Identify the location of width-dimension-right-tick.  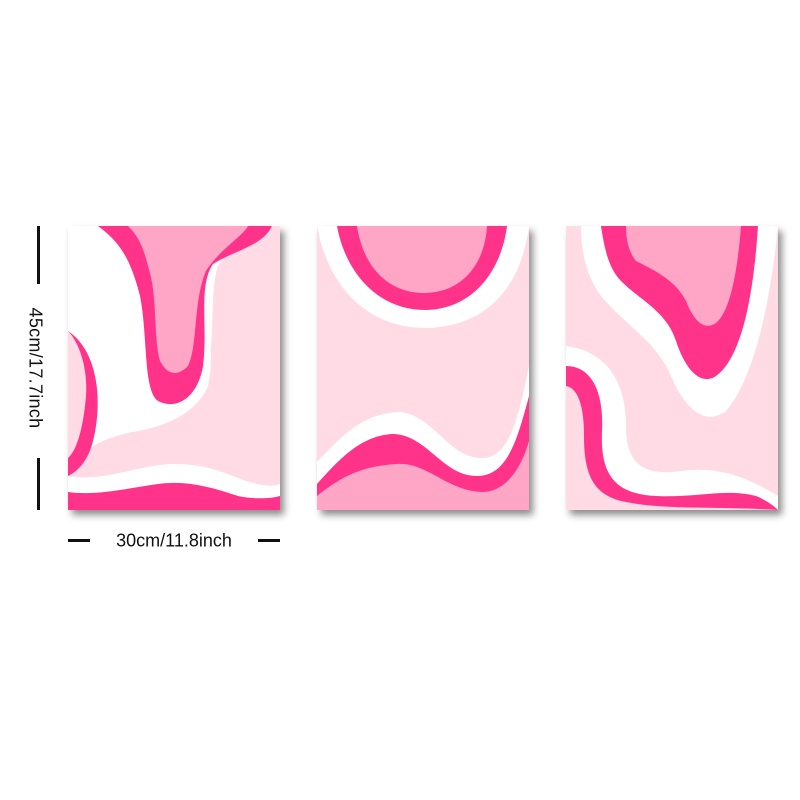
(269, 540).